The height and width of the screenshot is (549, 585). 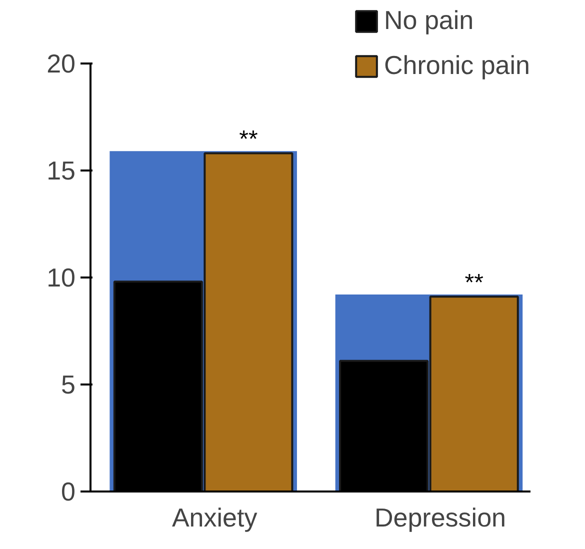 I want to click on y-tick-label: 10, so click(x=61, y=277).